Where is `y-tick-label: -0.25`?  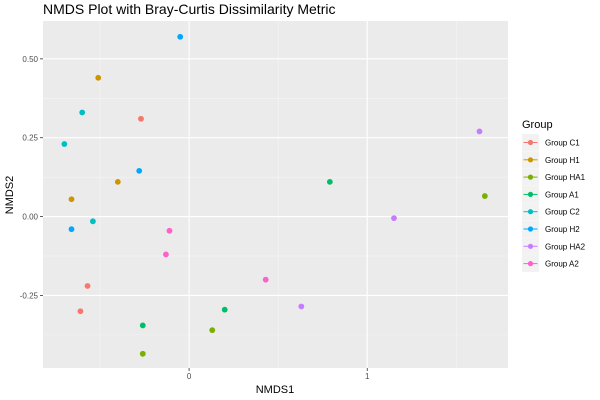
y-tick-label: -0.25 is located at coordinates (29, 295).